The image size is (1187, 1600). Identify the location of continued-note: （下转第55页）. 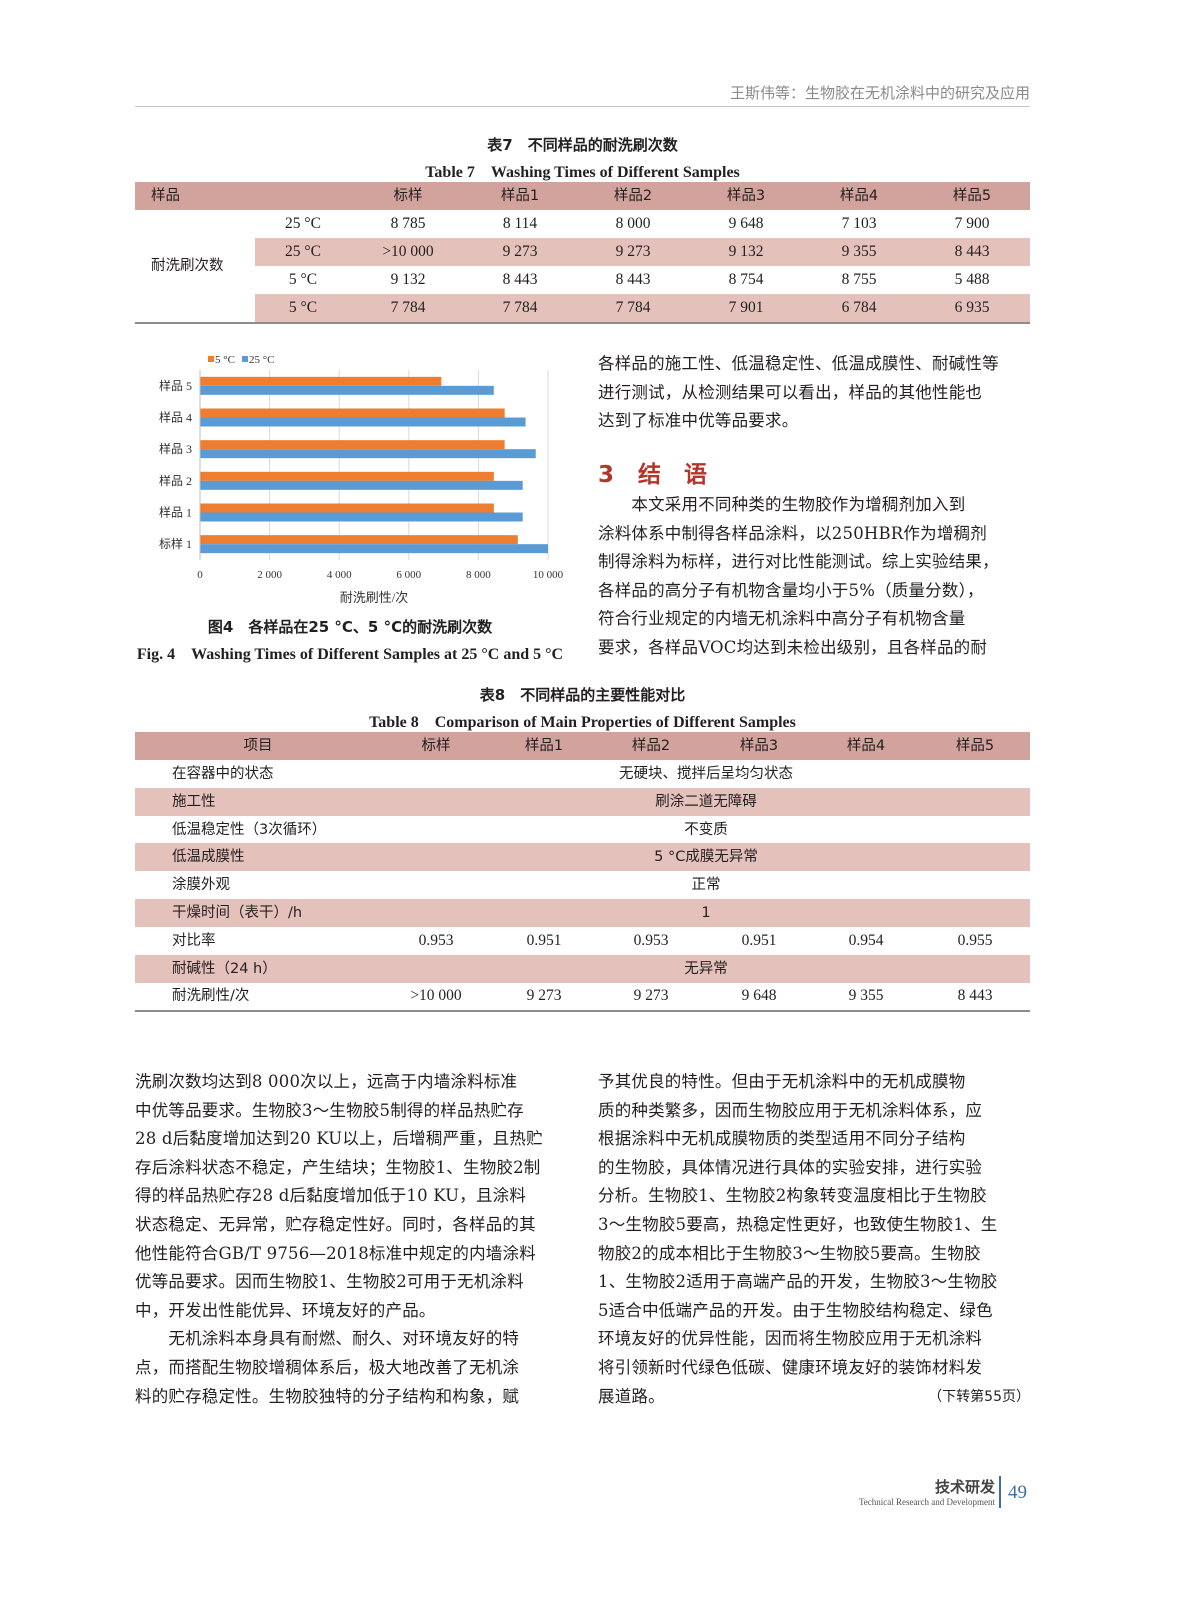
(979, 1397).